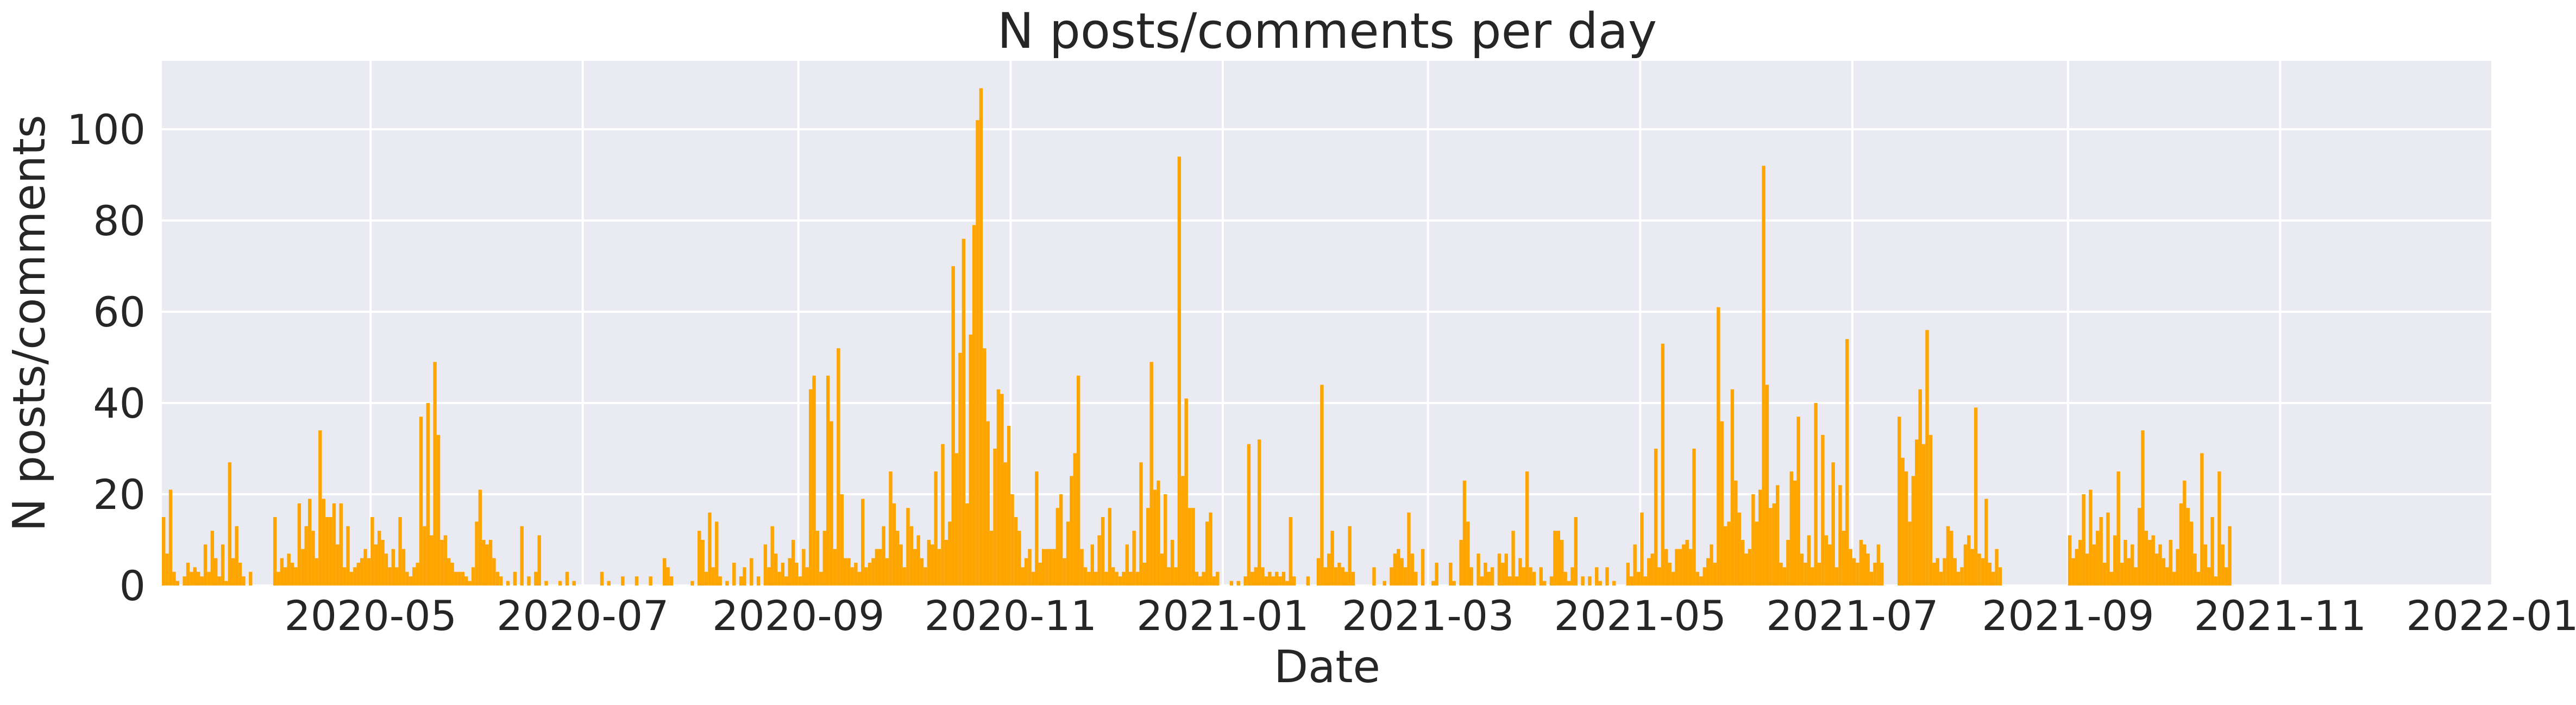 This screenshot has height=705, width=2576. Describe the element at coordinates (2491, 615) in the screenshot. I see `x-tick-label: 2022-01` at that location.